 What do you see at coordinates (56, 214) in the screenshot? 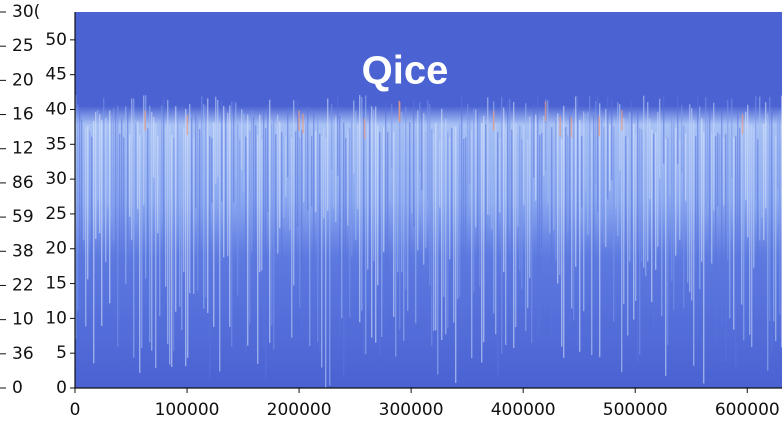
I see `y-tick-label: 25` at bounding box center [56, 214].